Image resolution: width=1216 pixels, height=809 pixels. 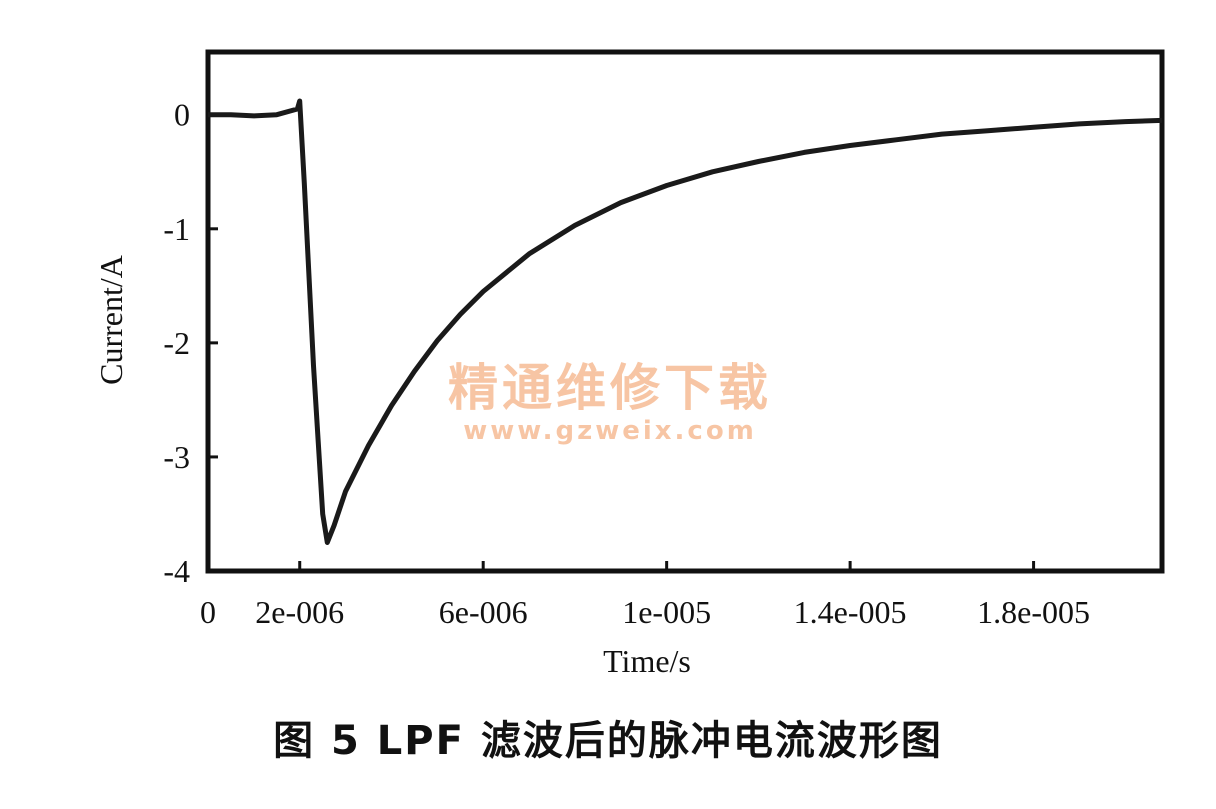 I want to click on x-tick-label: 1.8e-005, so click(x=1033, y=612).